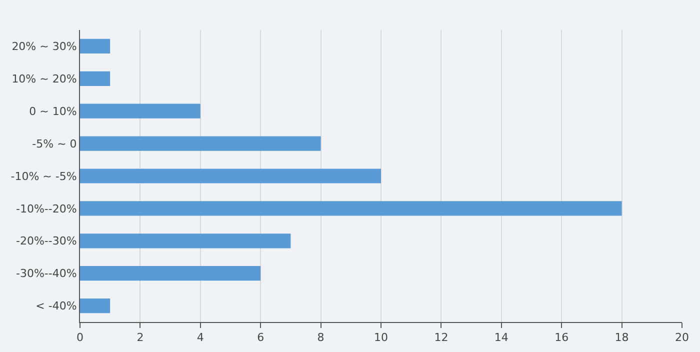 This screenshot has width=700, height=352. I want to click on x-tick-label: 10, so click(381, 337).